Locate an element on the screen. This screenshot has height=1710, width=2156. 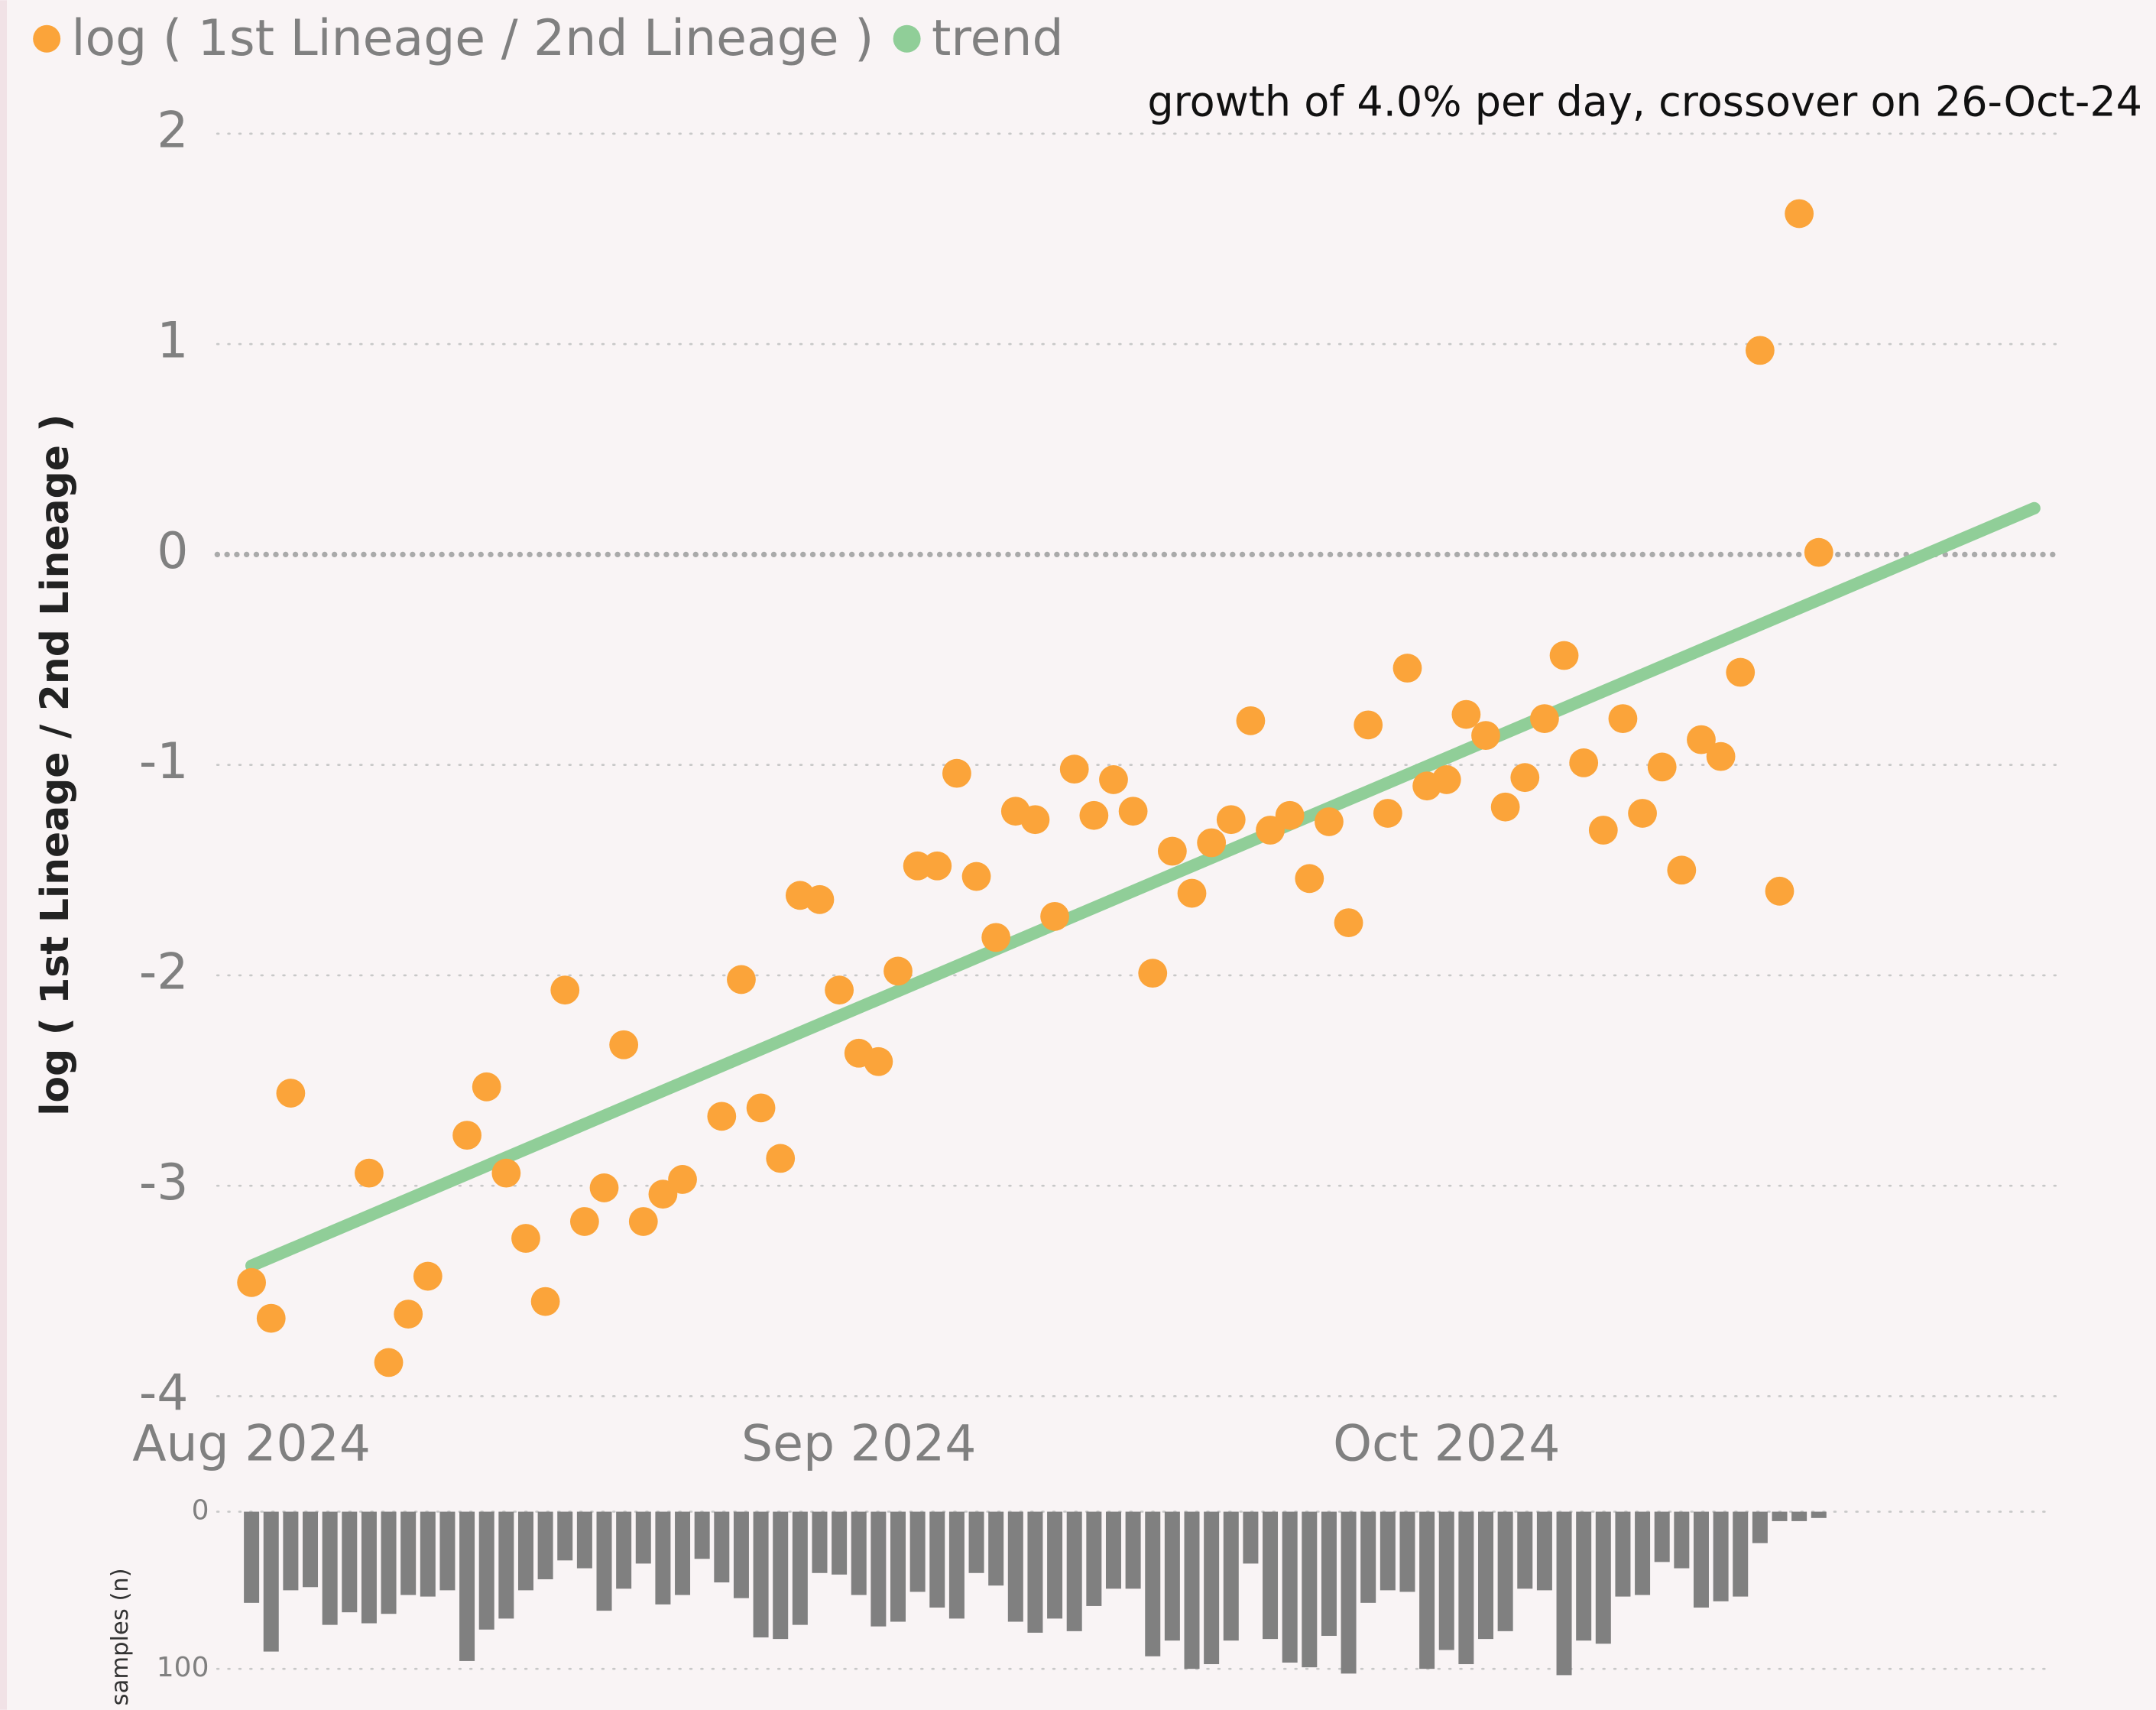
bar-y-tick-label: 0 is located at coordinates (200, 1511).